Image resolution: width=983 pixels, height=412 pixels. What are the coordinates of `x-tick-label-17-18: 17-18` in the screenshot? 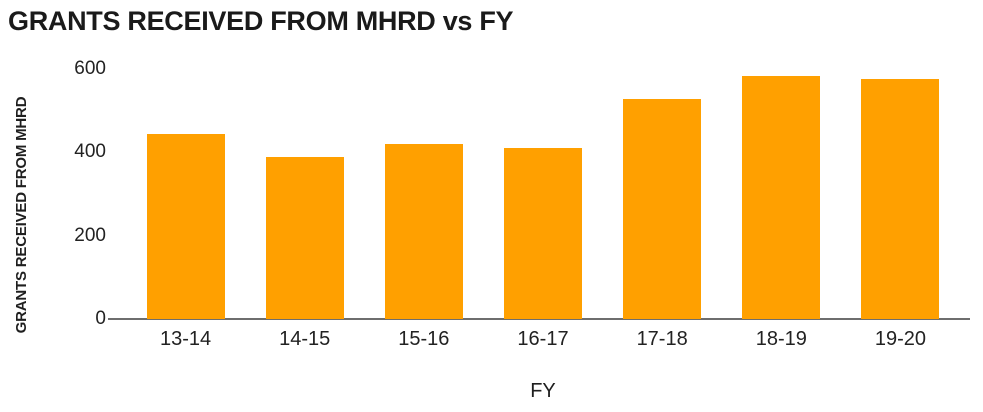 It's located at (662, 339).